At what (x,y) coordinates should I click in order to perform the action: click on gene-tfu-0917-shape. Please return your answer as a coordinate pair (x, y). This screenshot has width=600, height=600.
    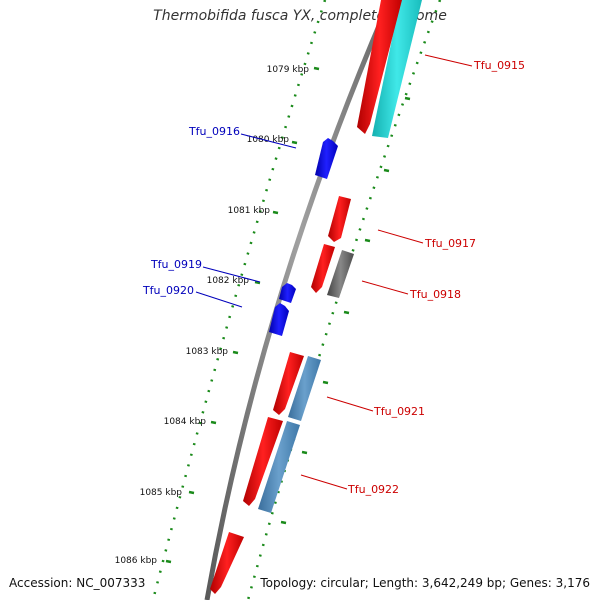
    Looking at the image, I should click on (339, 219).